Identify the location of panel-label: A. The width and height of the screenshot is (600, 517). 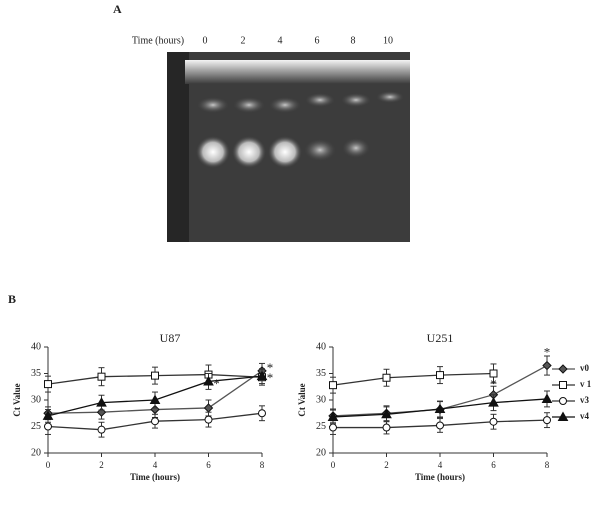
(117, 9).